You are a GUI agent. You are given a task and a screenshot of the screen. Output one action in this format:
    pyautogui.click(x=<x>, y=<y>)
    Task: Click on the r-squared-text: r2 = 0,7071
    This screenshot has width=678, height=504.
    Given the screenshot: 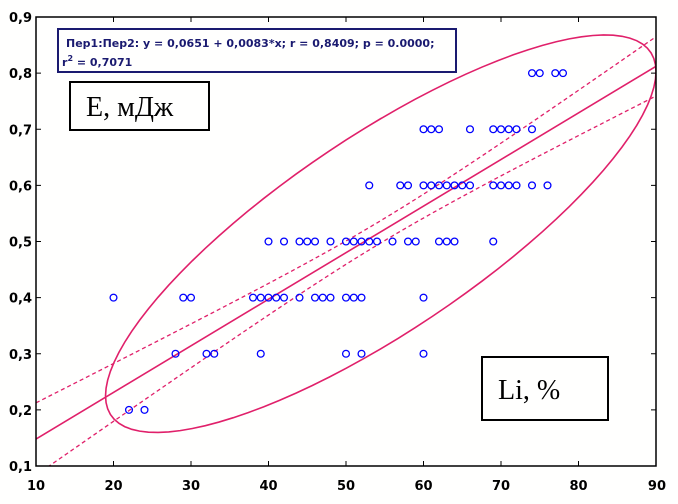 What is the action you would take?
    pyautogui.click(x=97, y=61)
    